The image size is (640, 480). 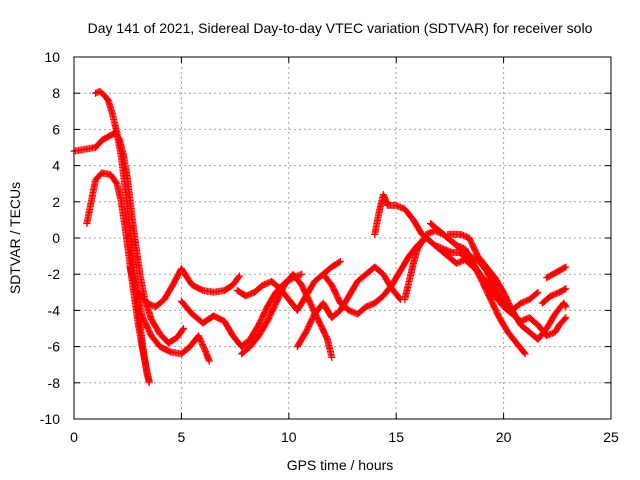 What do you see at coordinates (50, 238) in the screenshot?
I see `y-tick-labels: -10 -8 -6 -4 -2 0 2 4 6 8 10` at bounding box center [50, 238].